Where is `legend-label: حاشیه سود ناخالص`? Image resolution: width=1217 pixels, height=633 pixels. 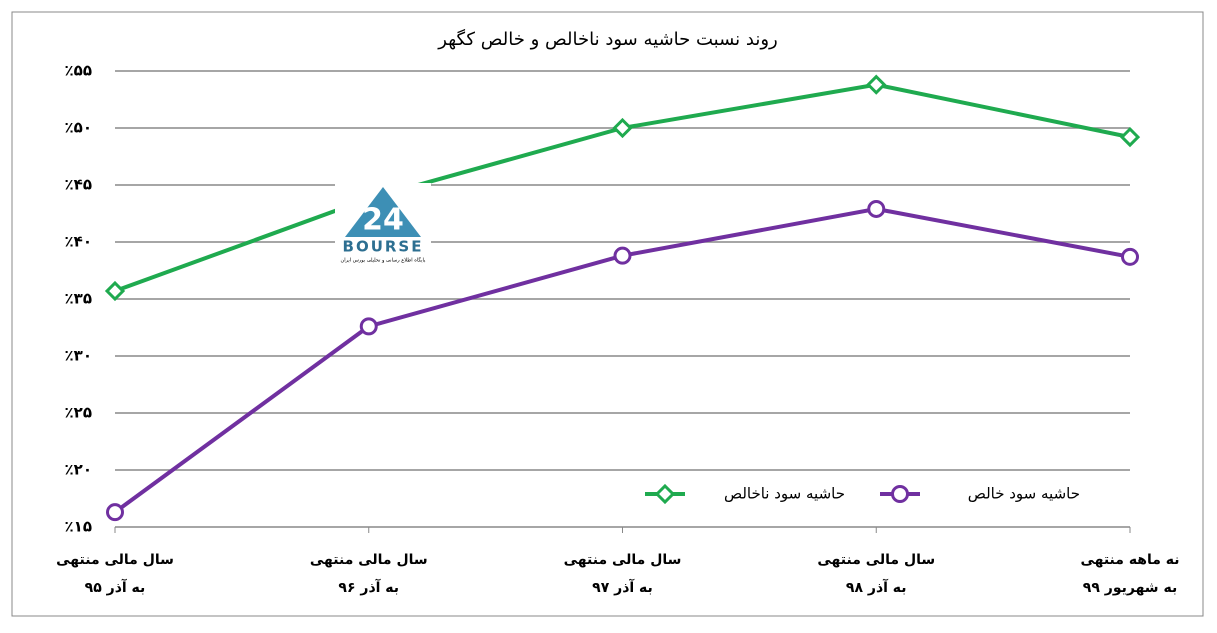
legend-label: حاشیه سود ناخالص is located at coordinates (784, 494).